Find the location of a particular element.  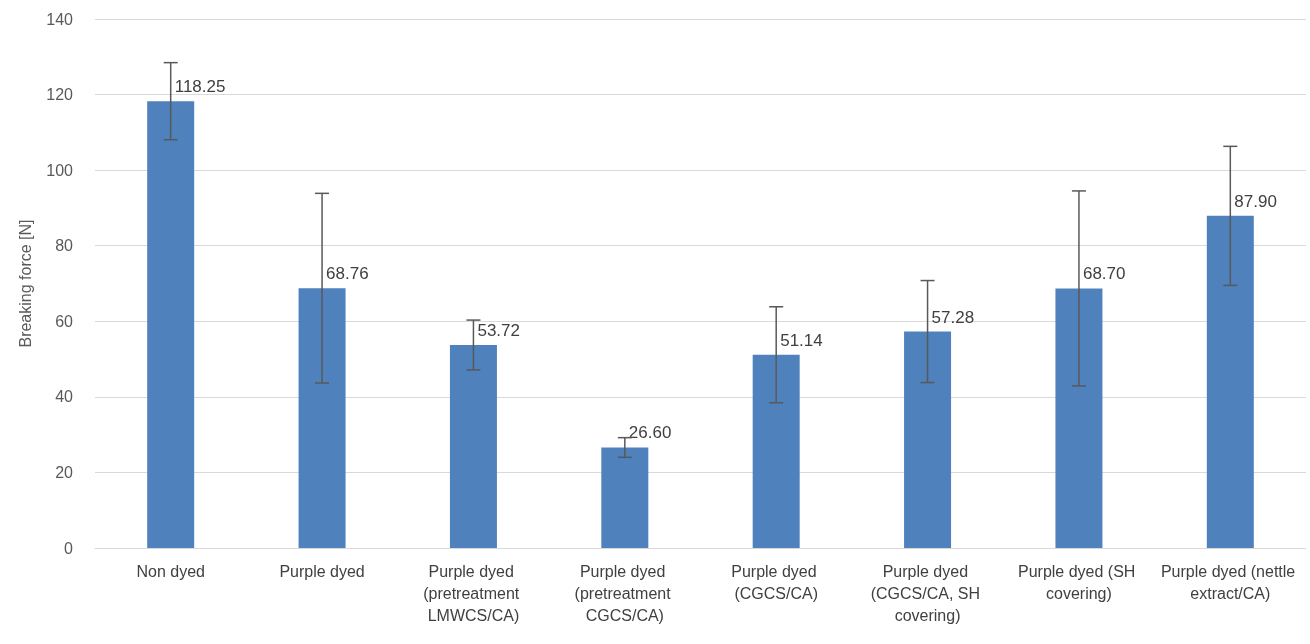

y-tick-label: 0 is located at coordinates (69, 548).